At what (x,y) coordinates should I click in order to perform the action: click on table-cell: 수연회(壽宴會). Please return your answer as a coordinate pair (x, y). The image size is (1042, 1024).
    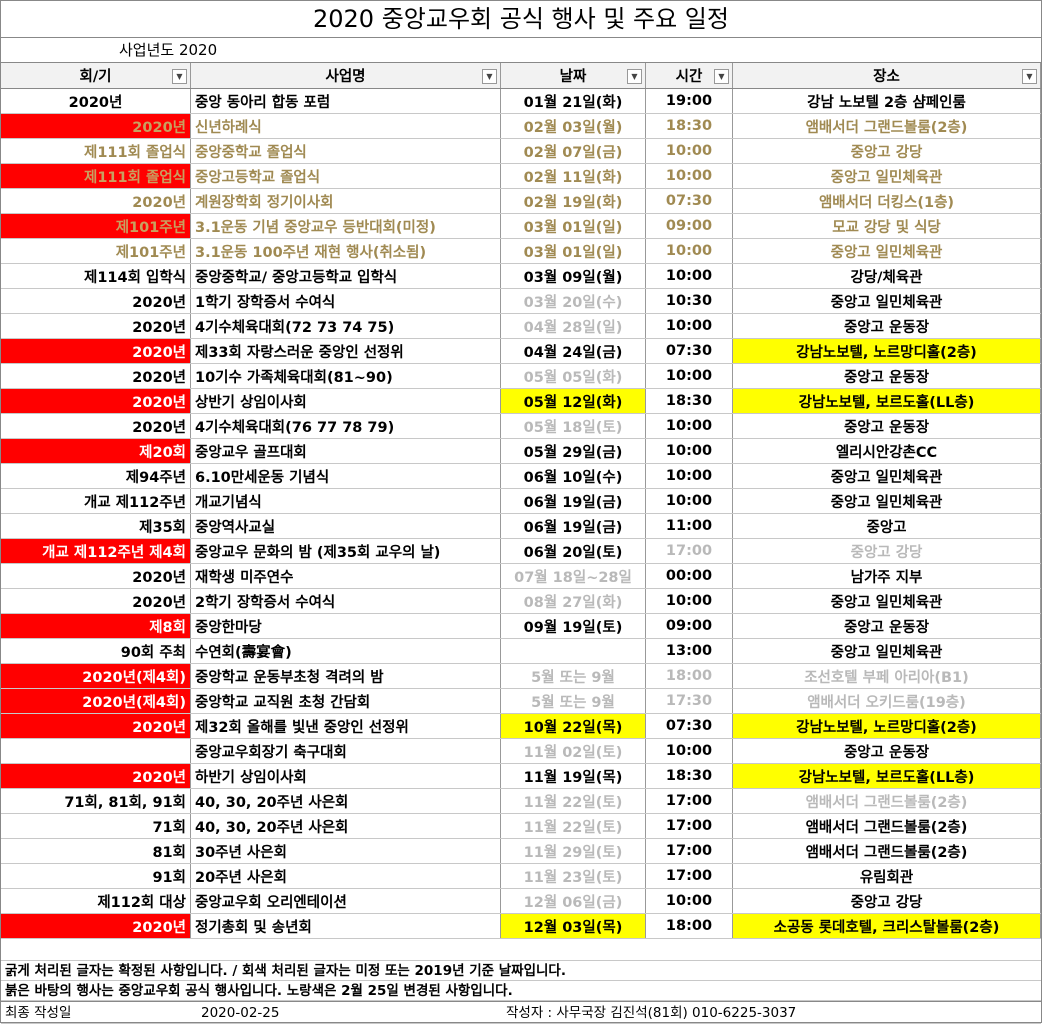
    Looking at the image, I should click on (346, 651).